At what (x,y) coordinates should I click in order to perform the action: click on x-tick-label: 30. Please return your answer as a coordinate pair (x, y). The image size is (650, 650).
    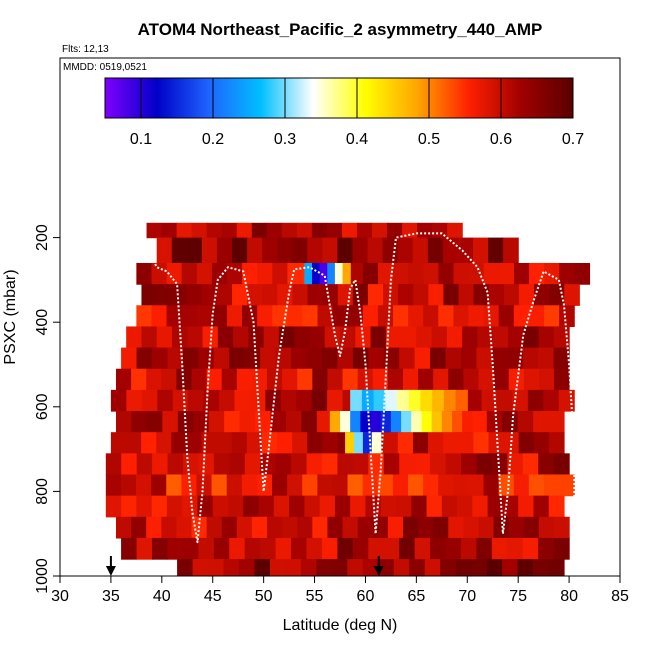
    Looking at the image, I should click on (60, 596).